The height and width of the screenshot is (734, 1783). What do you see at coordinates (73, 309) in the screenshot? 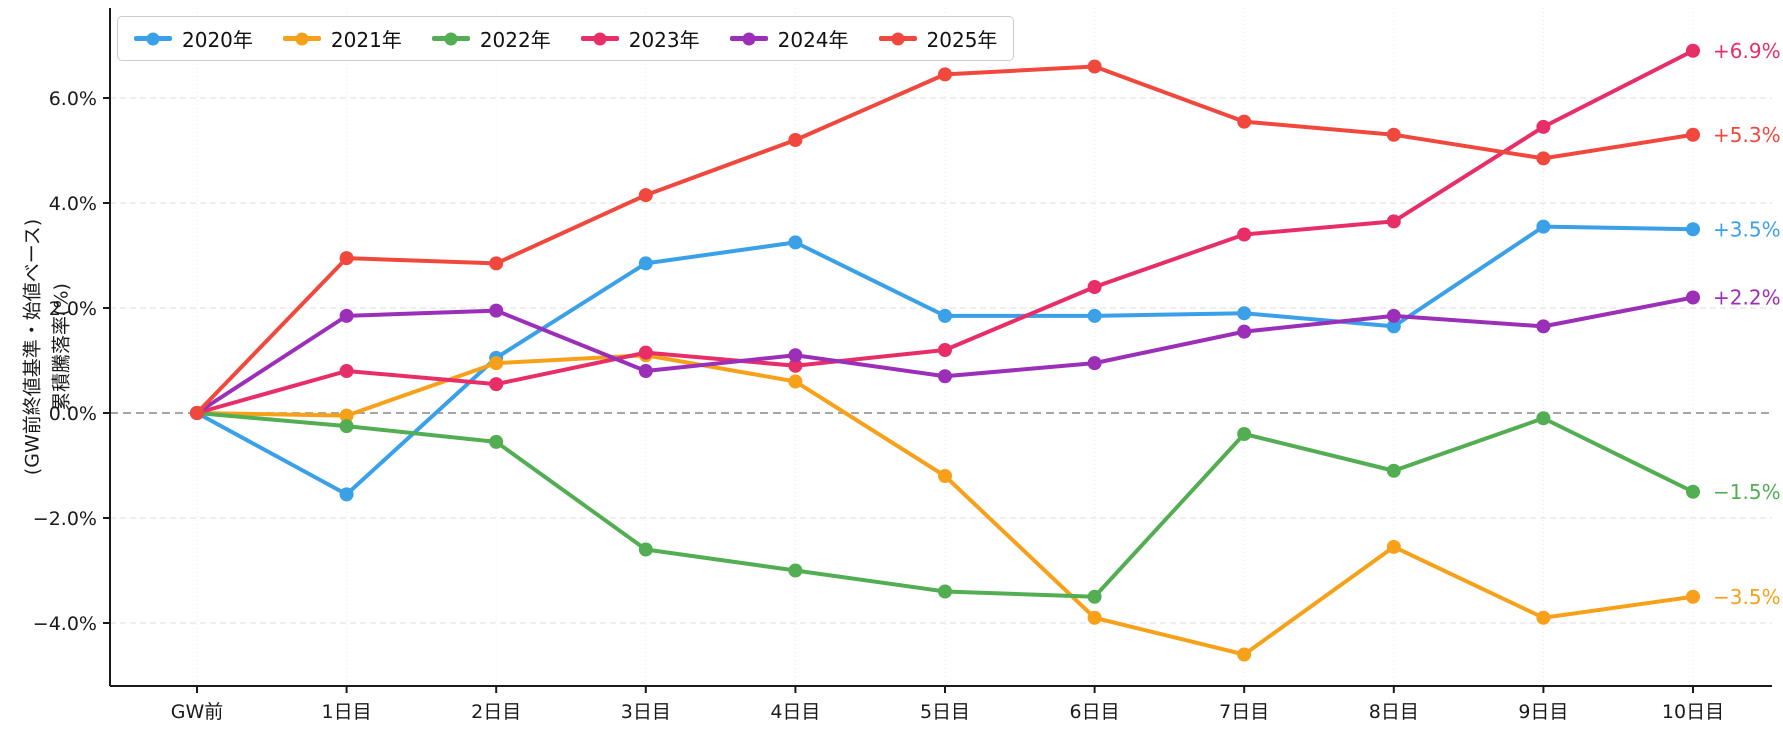
I see `y-tick-label: 2.0%` at bounding box center [73, 309].